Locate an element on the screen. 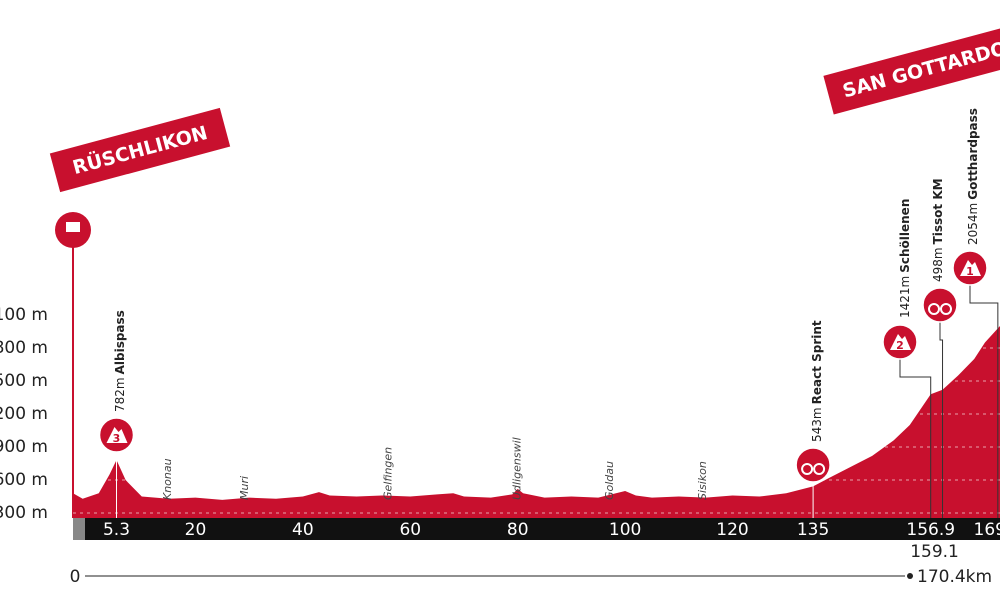 The image size is (1000, 600). climb-label: 1421m Schöllenen is located at coordinates (905, 258).